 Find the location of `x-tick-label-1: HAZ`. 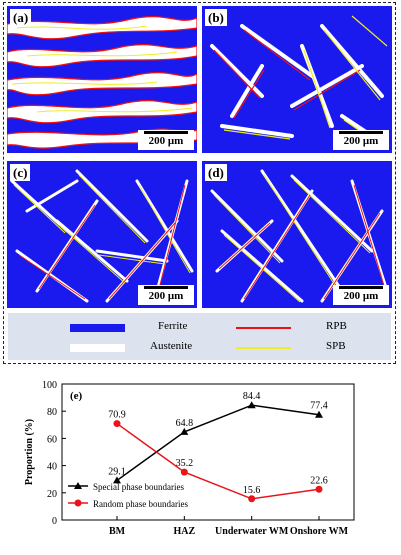

x-tick-label-1: HAZ is located at coordinates (184, 531).